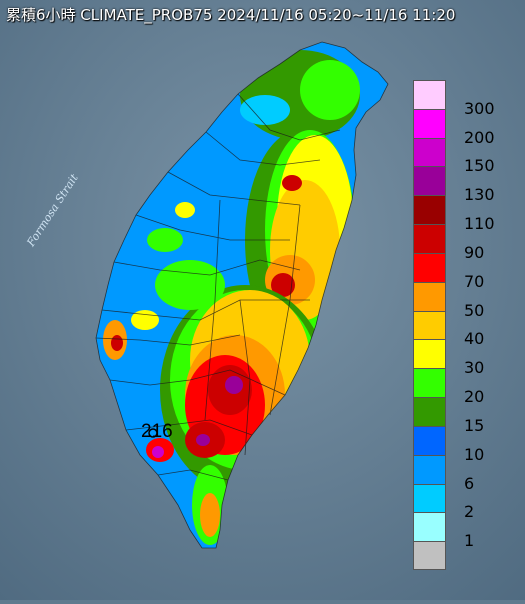  Describe the element at coordinates (479, 166) in the screenshot. I see `legend-label: 150` at that location.